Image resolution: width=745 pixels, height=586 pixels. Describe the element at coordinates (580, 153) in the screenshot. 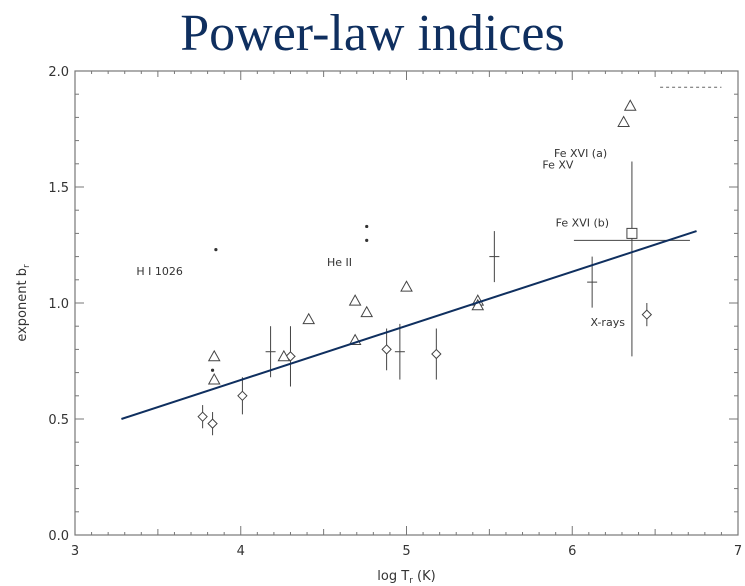

I see `annotation-label: Fe XVI (a)` at that location.